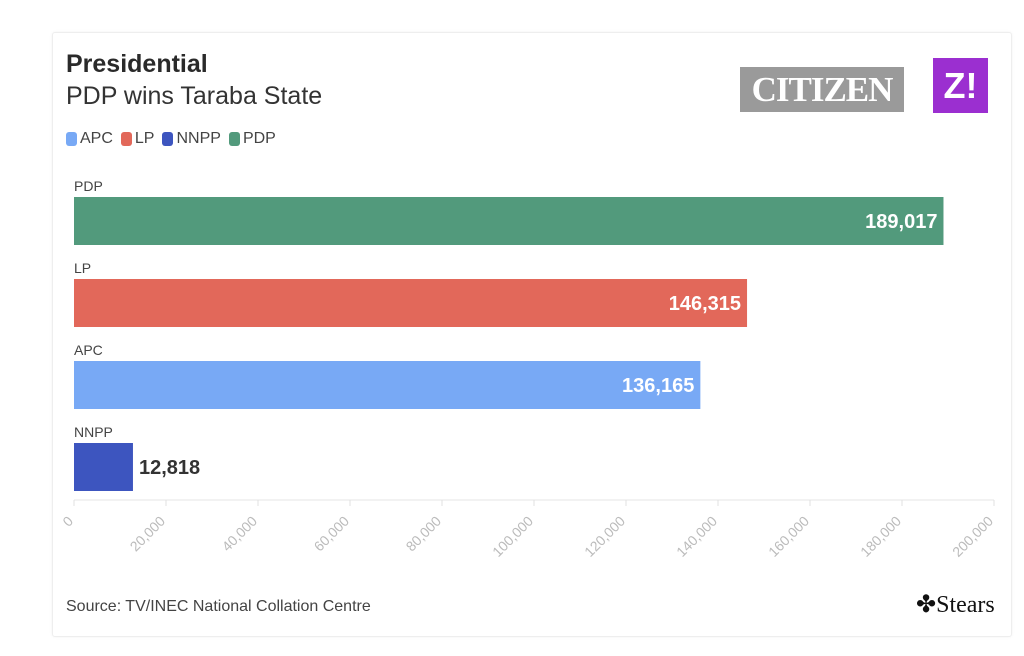 The width and height of the screenshot is (1024, 656). Describe the element at coordinates (411, 303) in the screenshot. I see `bar-lp` at that location.